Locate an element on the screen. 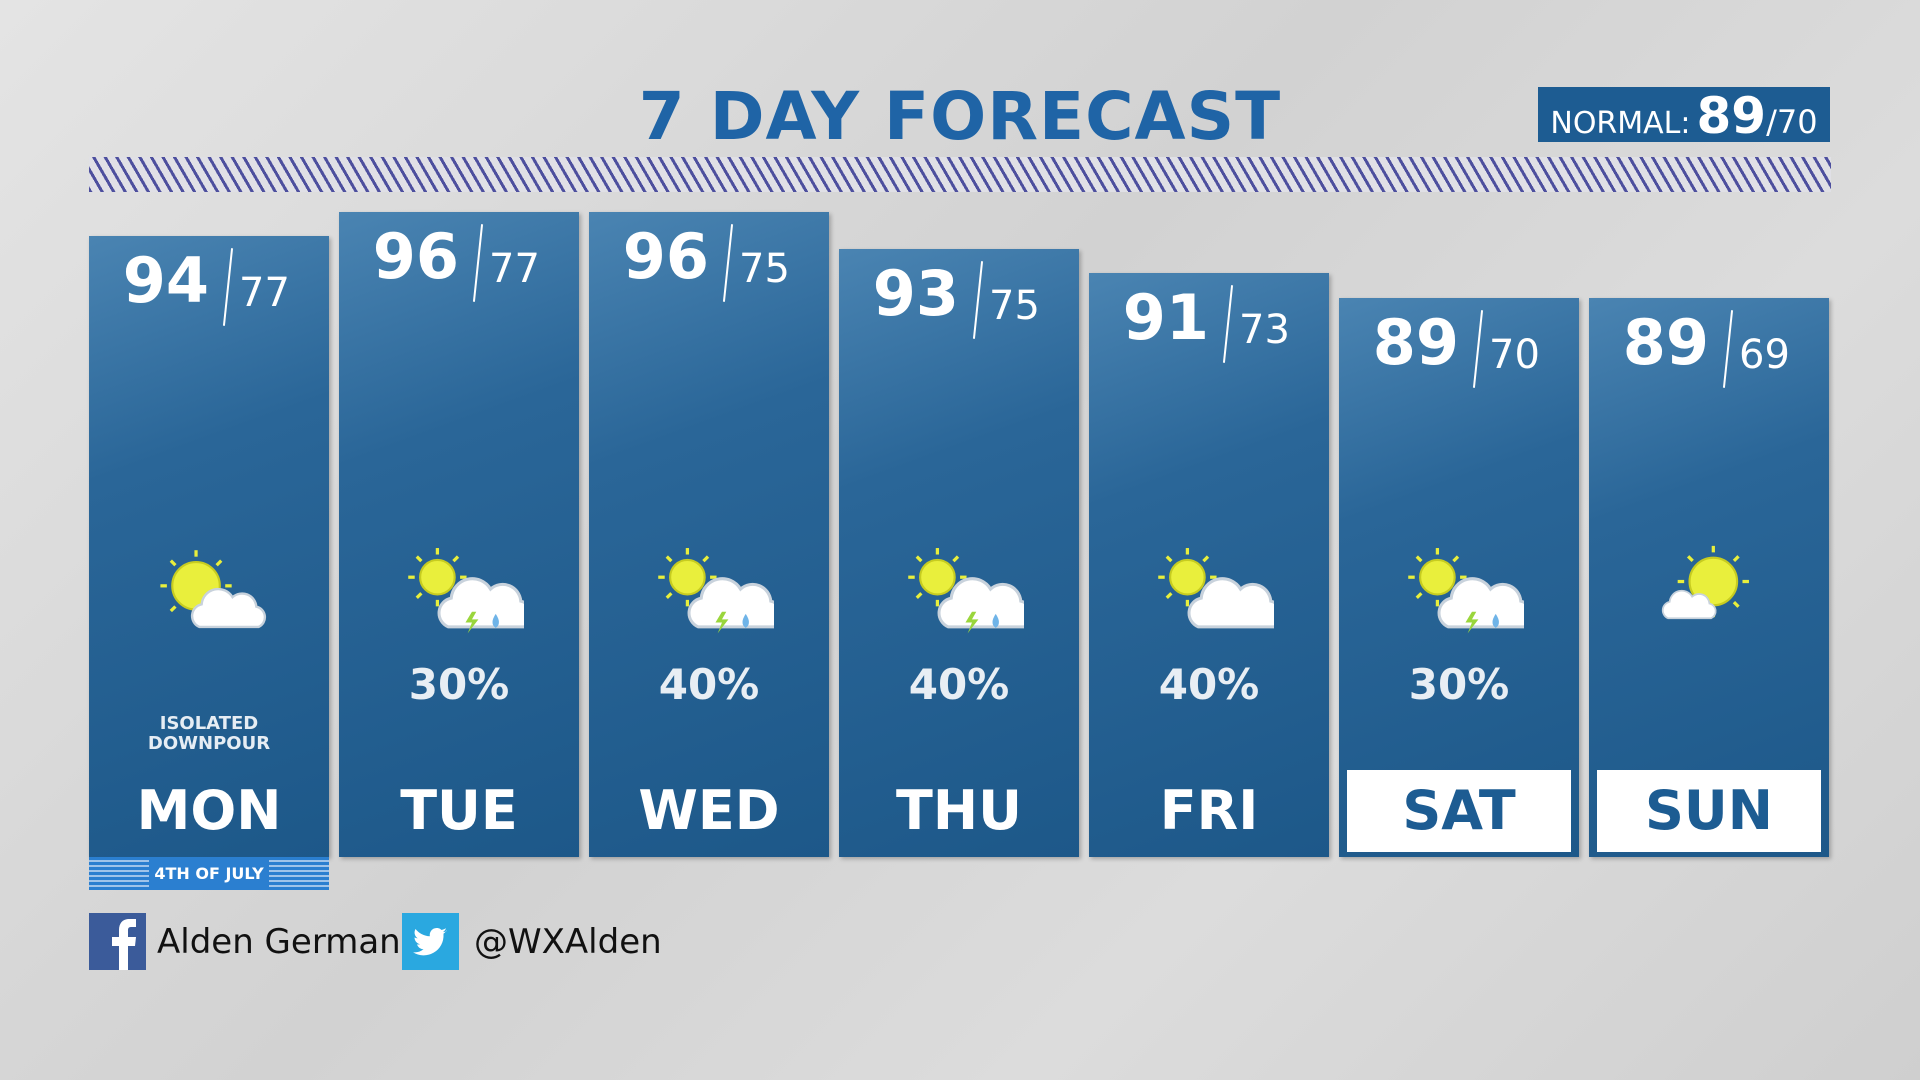  day-name: WED is located at coordinates (709, 810).